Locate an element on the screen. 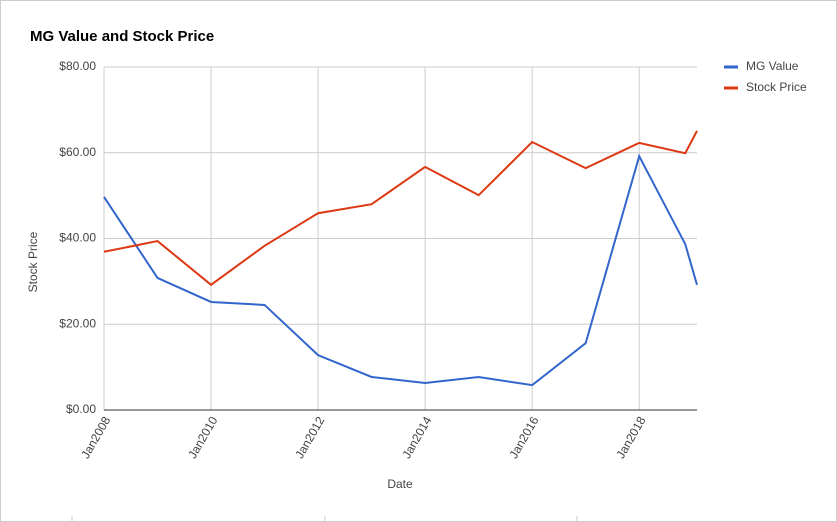  y-axis-label: Stock Price is located at coordinates (33, 261).